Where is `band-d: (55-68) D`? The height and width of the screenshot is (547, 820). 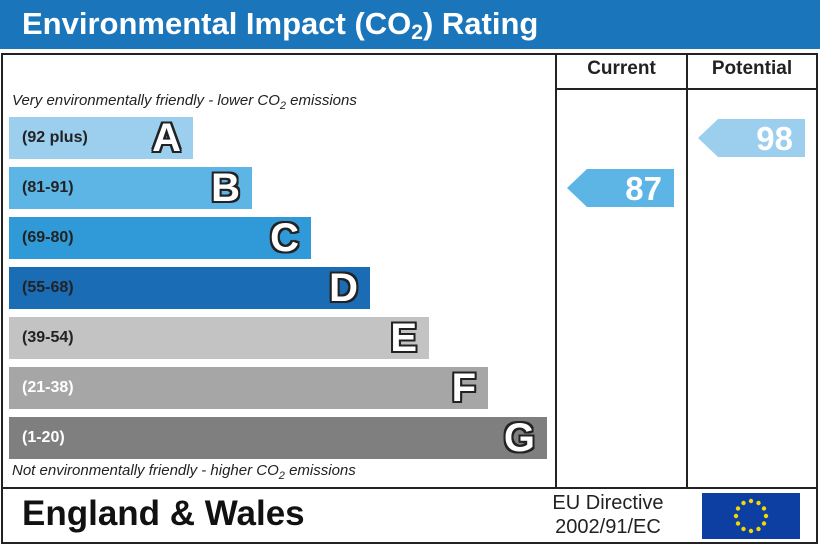 band-d: (55-68) D is located at coordinates (189, 288).